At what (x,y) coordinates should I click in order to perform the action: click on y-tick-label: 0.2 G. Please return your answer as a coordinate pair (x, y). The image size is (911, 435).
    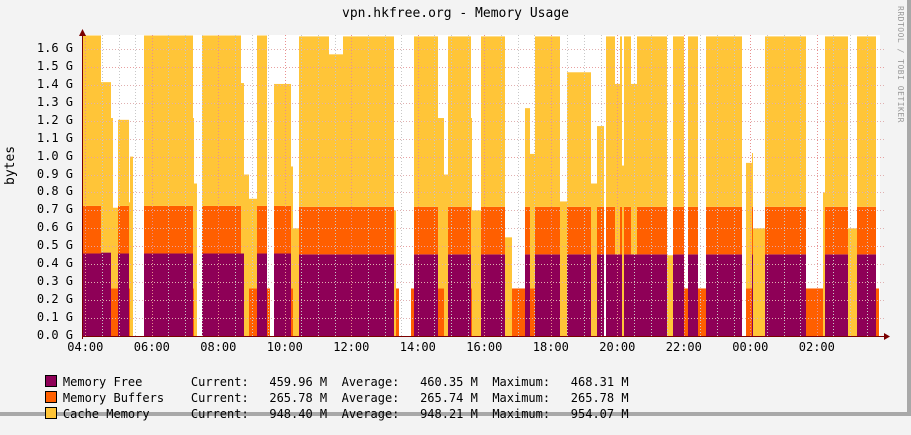
    Looking at the image, I should click on (54, 299).